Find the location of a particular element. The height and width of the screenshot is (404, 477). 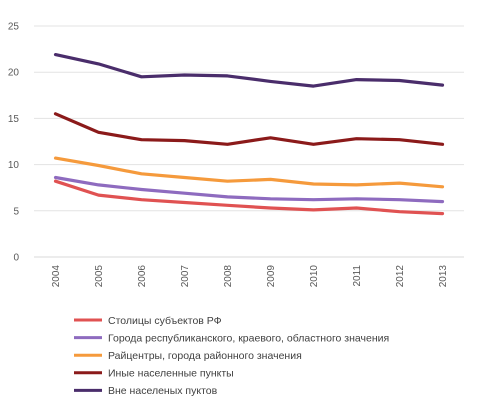

legend-item: Вне населеных пуктов is located at coordinates (146, 391).